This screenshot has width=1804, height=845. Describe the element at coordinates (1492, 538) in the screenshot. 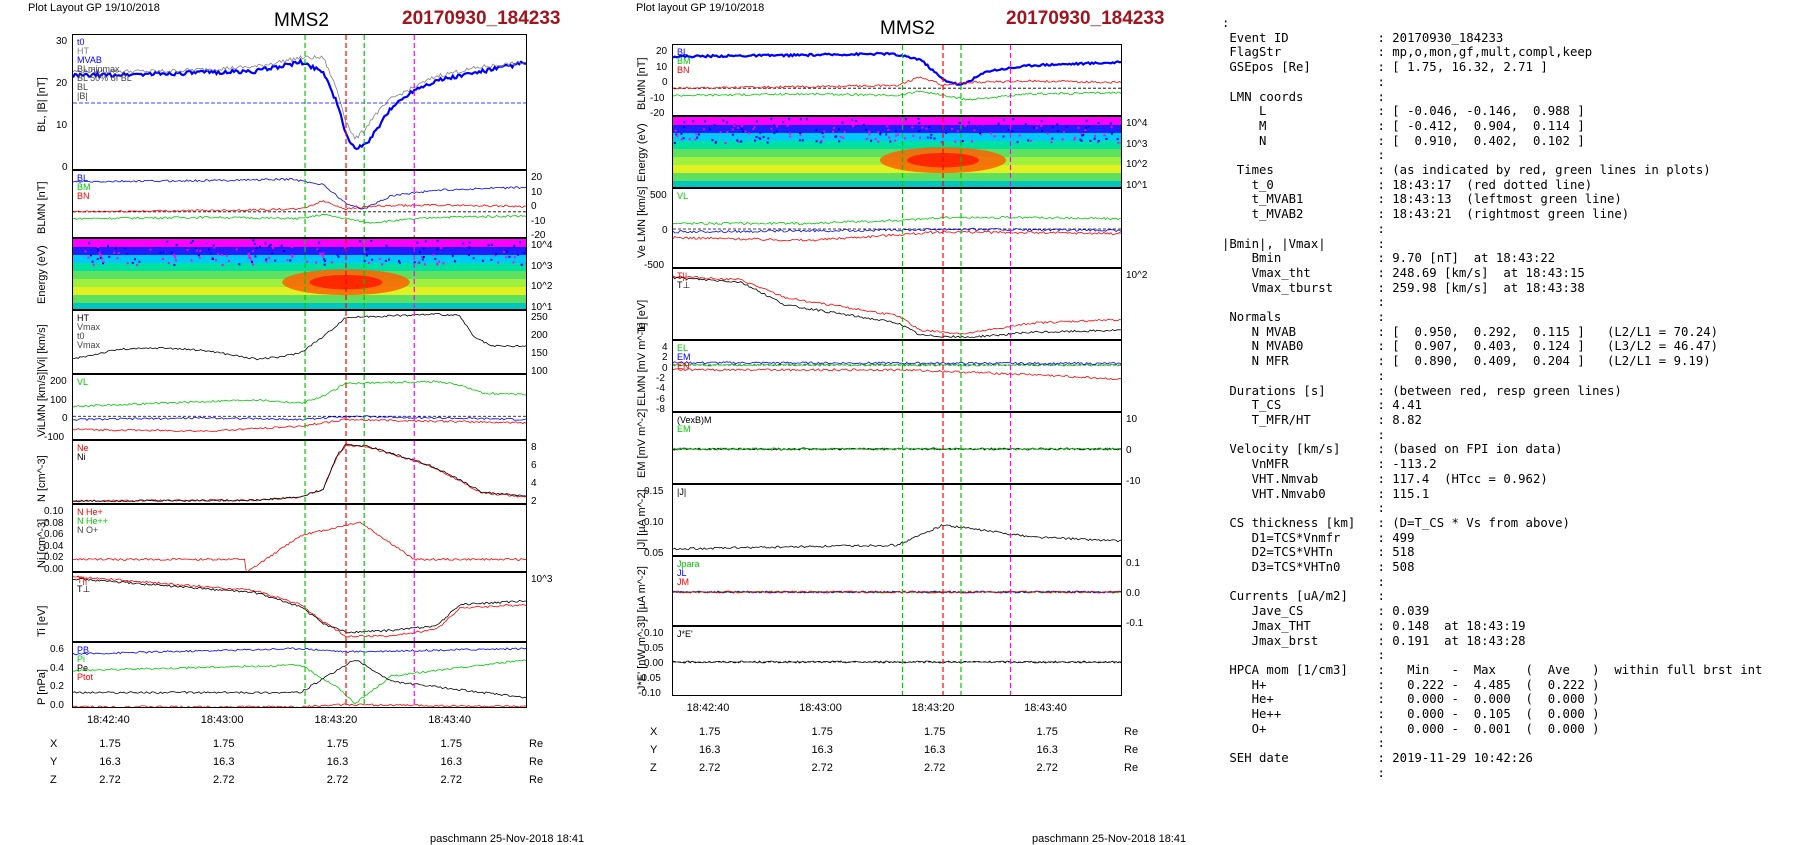

I see `info-line: D1=TCS*Vnmfr : 499` at that location.